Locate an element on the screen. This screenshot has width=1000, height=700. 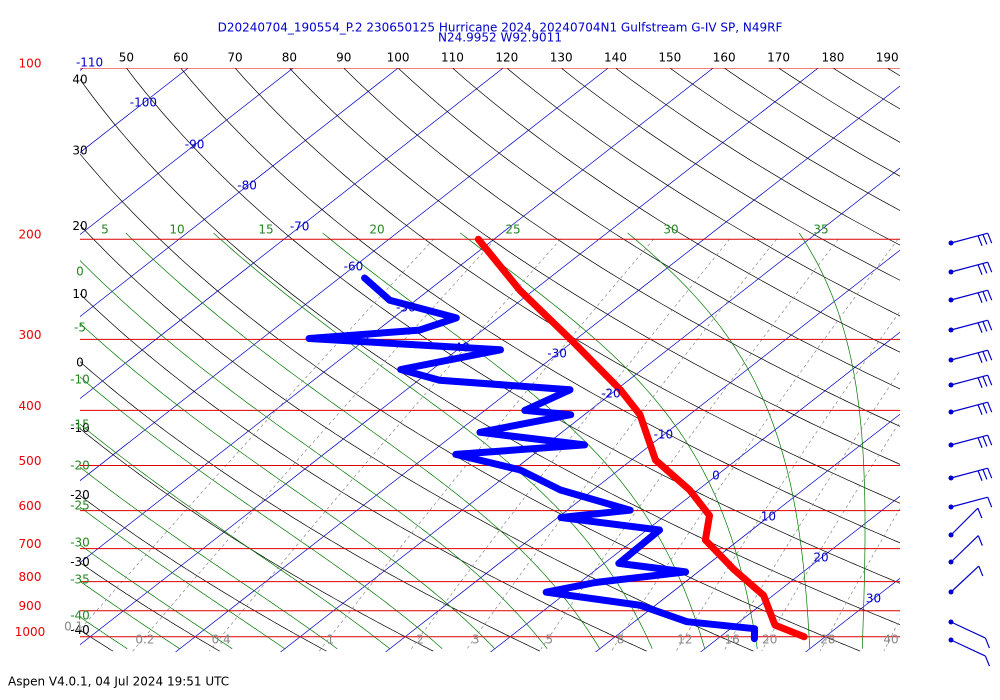
mixing-label: 8 is located at coordinates (621, 640).